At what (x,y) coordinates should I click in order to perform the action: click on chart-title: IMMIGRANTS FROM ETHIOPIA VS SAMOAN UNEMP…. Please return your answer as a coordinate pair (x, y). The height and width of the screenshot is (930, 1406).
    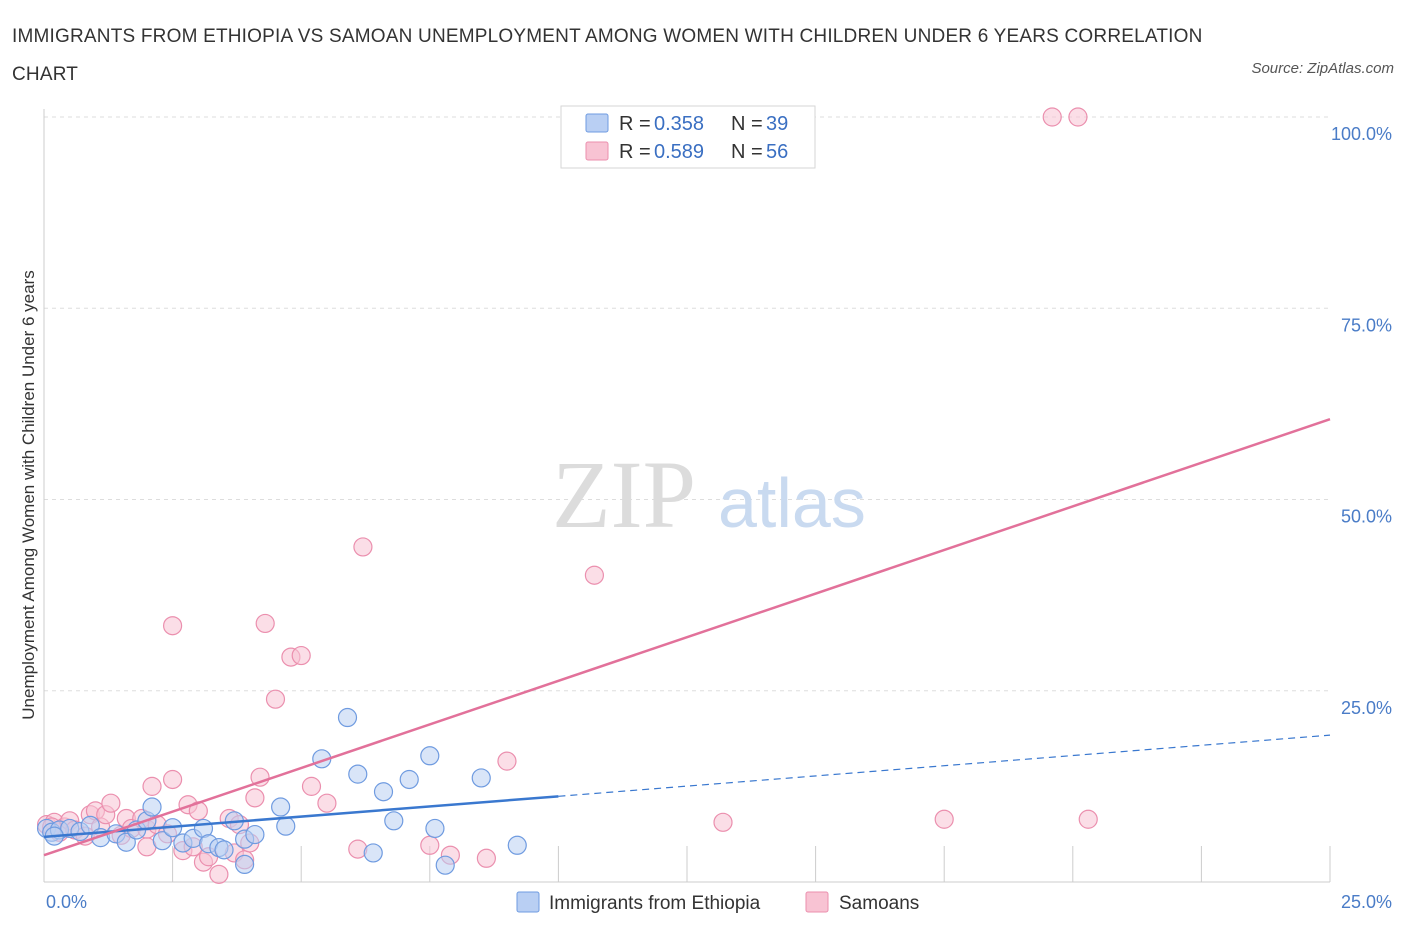
    Looking at the image, I should click on (607, 55).